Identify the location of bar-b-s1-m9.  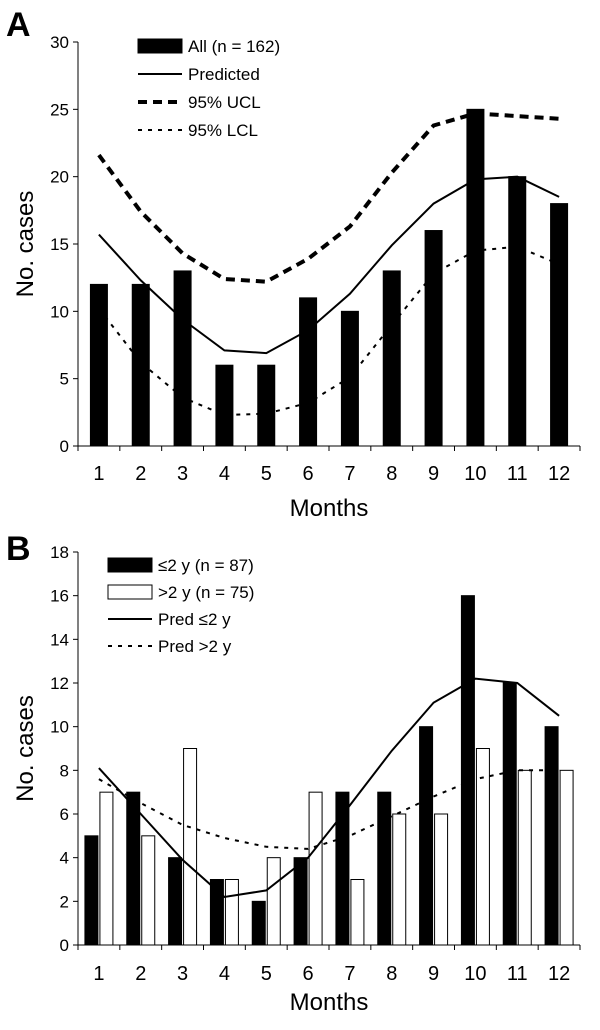
(441, 879).